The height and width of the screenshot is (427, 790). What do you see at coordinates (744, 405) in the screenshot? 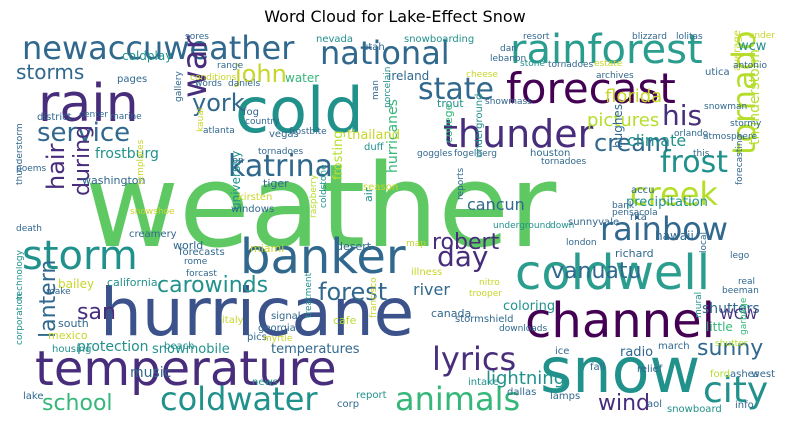
I see `word-info: info` at bounding box center [744, 405].